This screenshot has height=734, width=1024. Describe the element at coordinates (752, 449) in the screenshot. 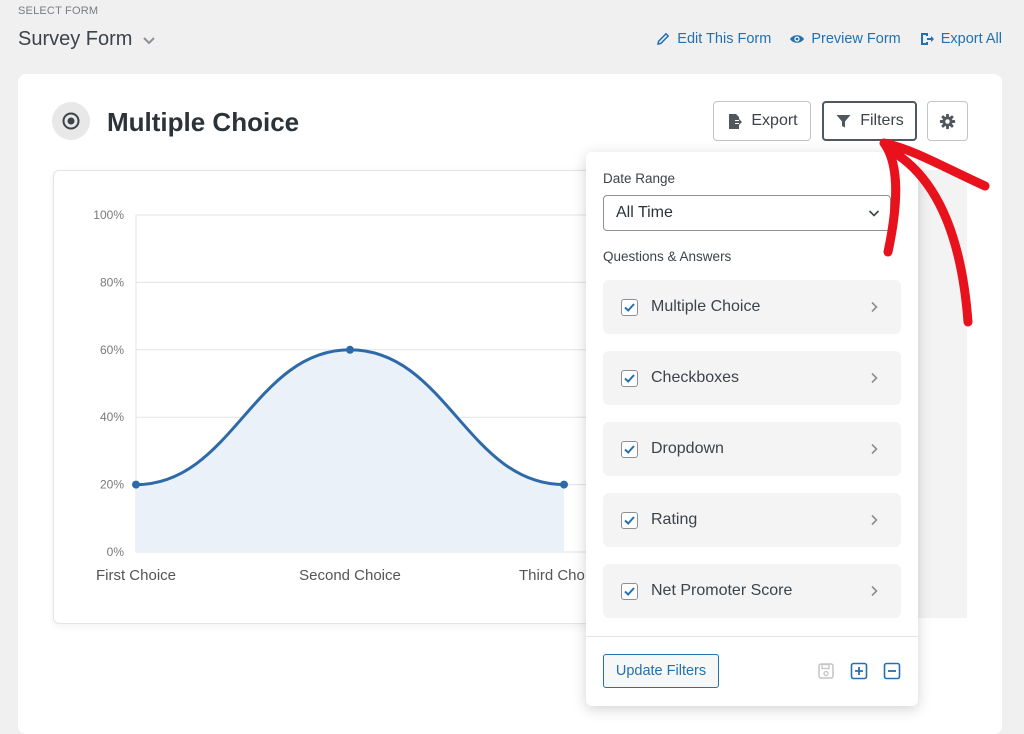

I see `filter-item: Dropdown` at that location.